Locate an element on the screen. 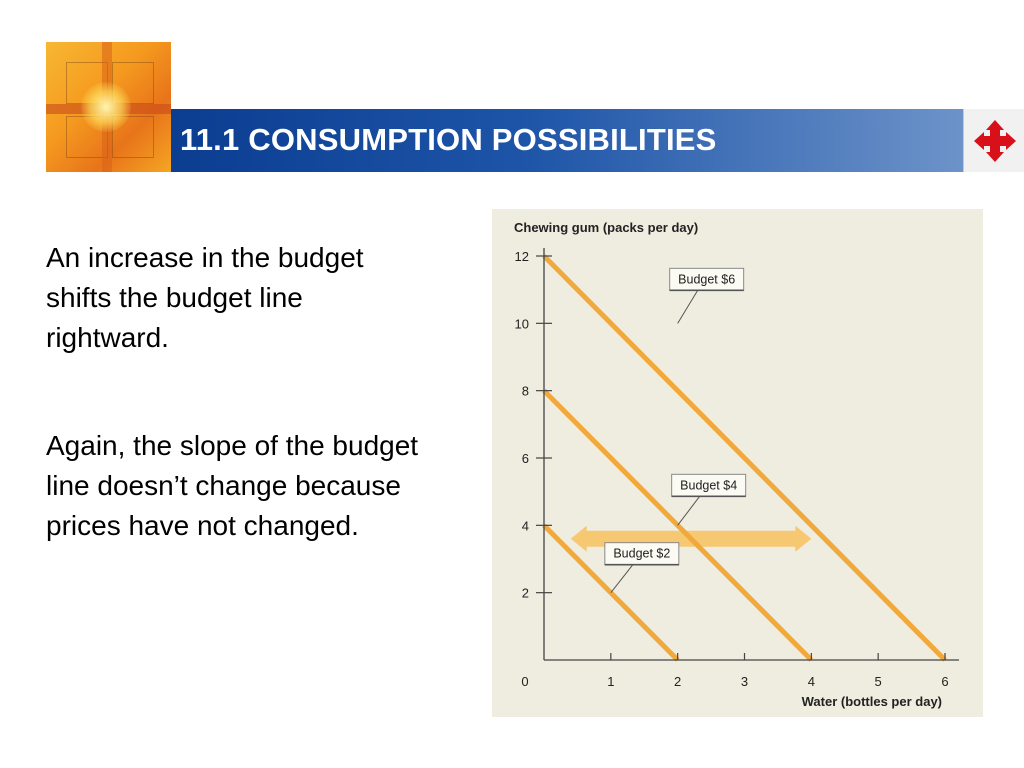 The height and width of the screenshot is (768, 1024). x-tick-label: 4 is located at coordinates (811, 681).